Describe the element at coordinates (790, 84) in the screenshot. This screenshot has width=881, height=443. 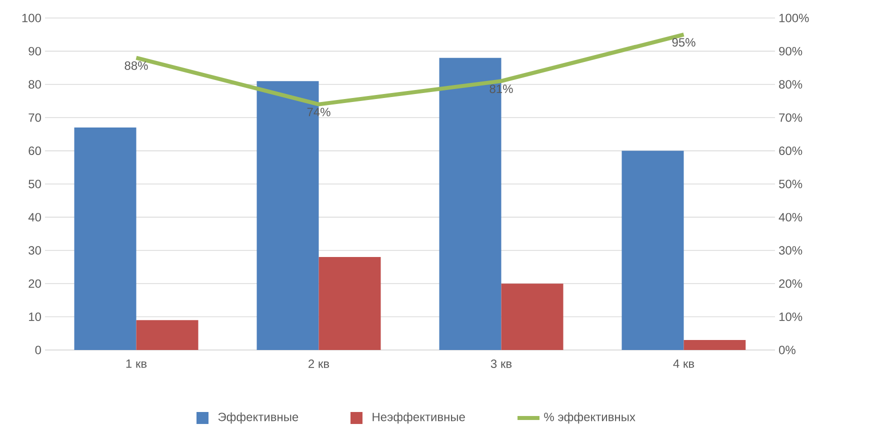
I see `y2-tick-label: 80%` at that location.